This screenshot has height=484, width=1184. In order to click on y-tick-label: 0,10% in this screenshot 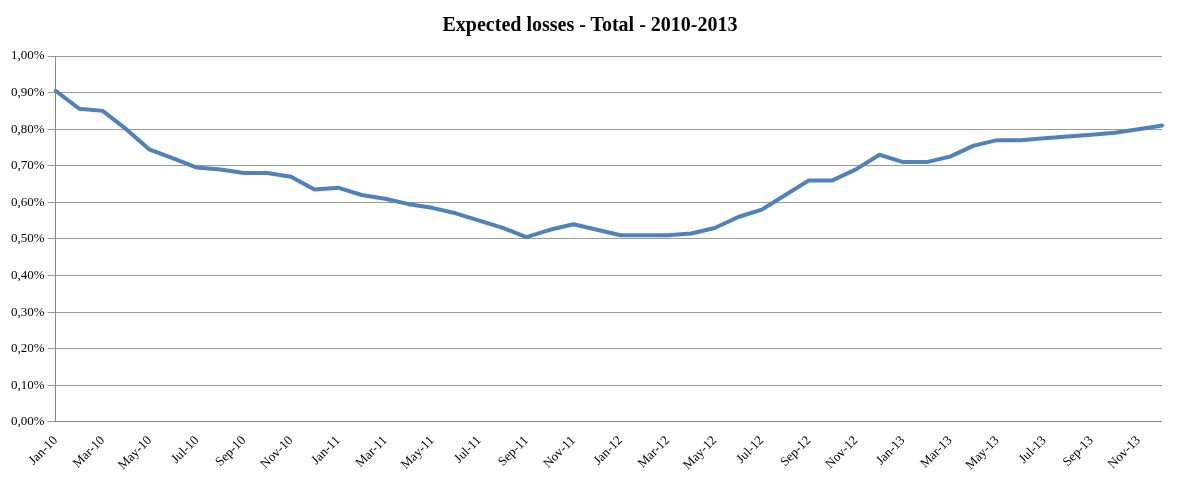, I will do `click(27, 384)`.